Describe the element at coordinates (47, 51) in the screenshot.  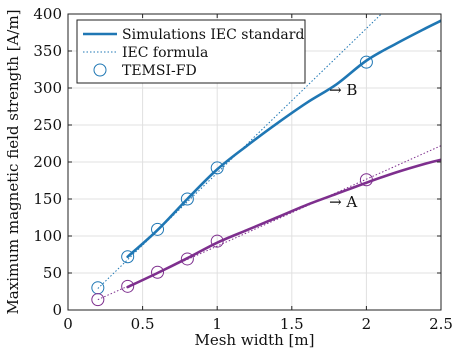
I see `y-tick-label: 350` at that location.